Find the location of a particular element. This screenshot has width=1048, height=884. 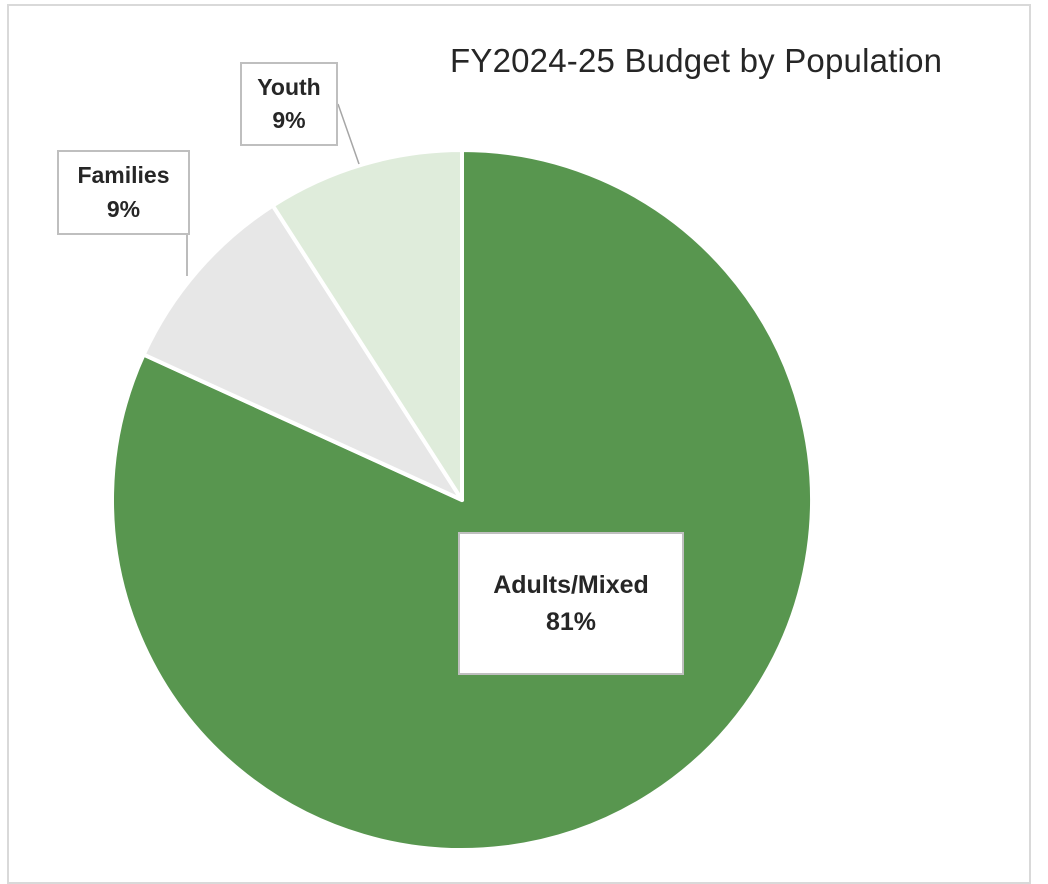

data-label-adults-mixed: Adults/Mixed 81% is located at coordinates (571, 603).